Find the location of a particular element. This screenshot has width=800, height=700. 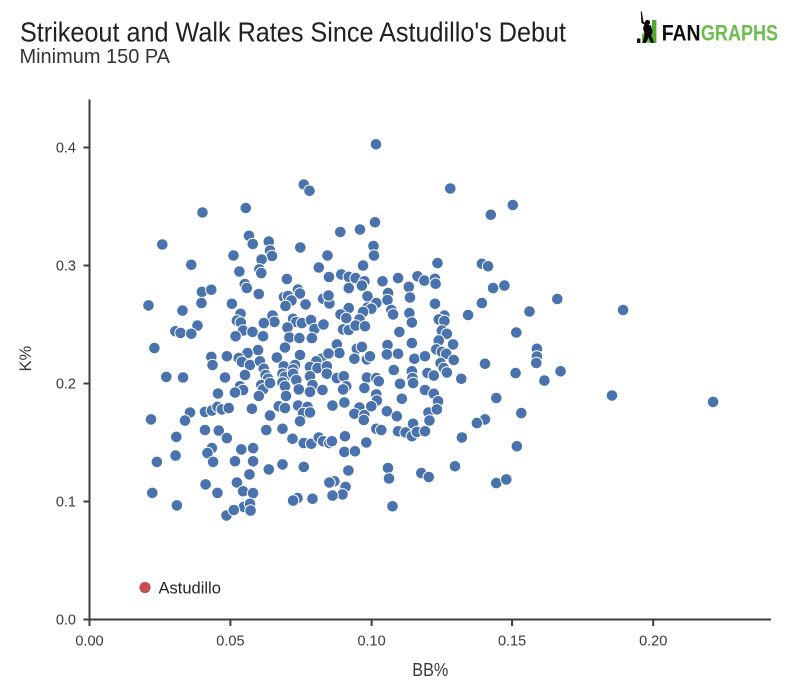

svg-text: FAN is located at coordinates (681, 32).